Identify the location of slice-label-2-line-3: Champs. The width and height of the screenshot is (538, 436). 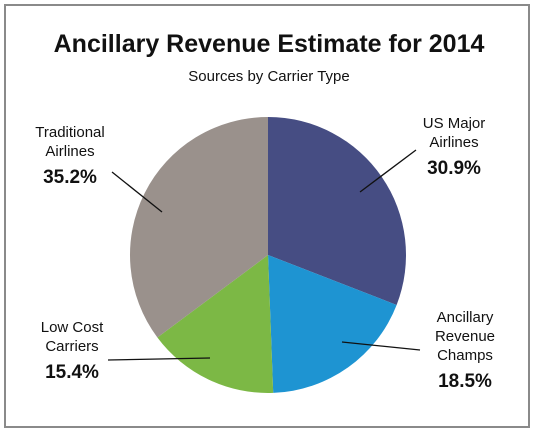
(465, 355).